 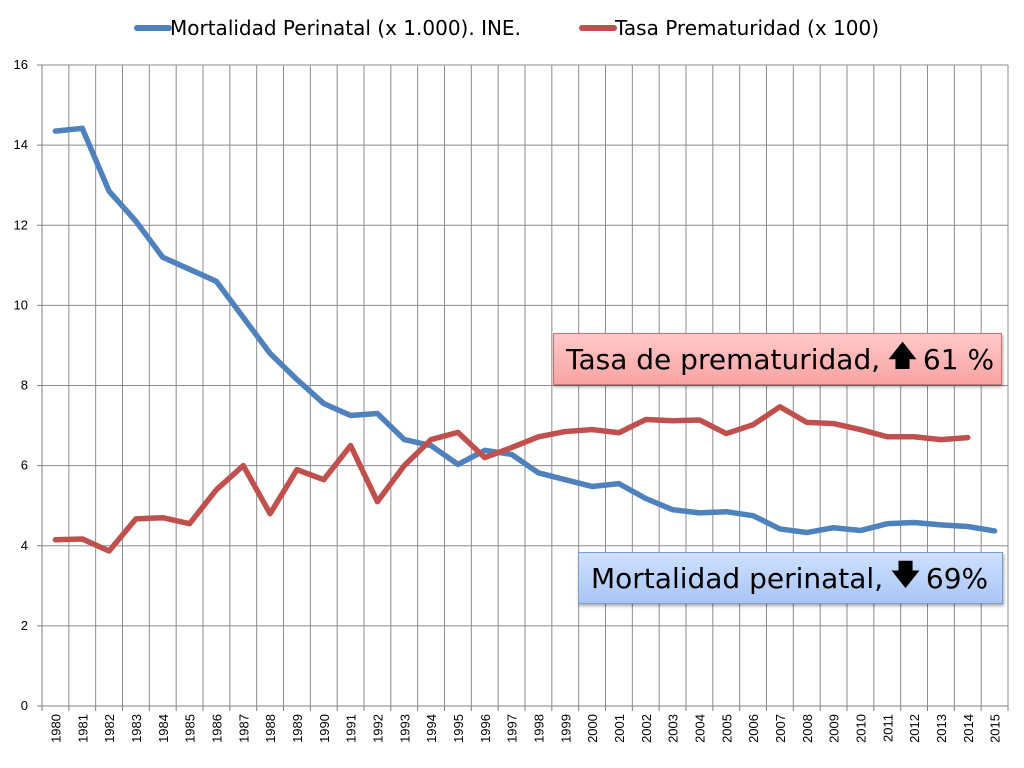 What do you see at coordinates (243, 728) in the screenshot?
I see `x-tick-label: 1987` at bounding box center [243, 728].